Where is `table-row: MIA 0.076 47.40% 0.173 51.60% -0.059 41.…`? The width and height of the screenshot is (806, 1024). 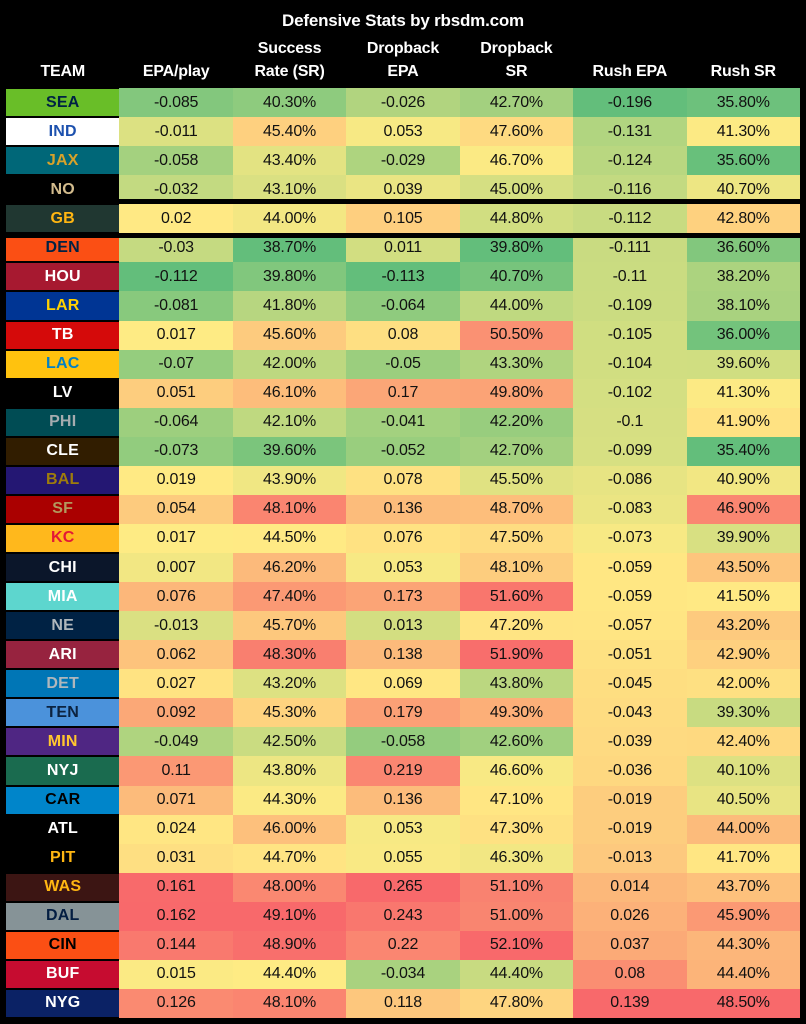 table-row: MIA 0.076 47.40% 0.173 51.60% -0.059 41.… is located at coordinates (403, 597).